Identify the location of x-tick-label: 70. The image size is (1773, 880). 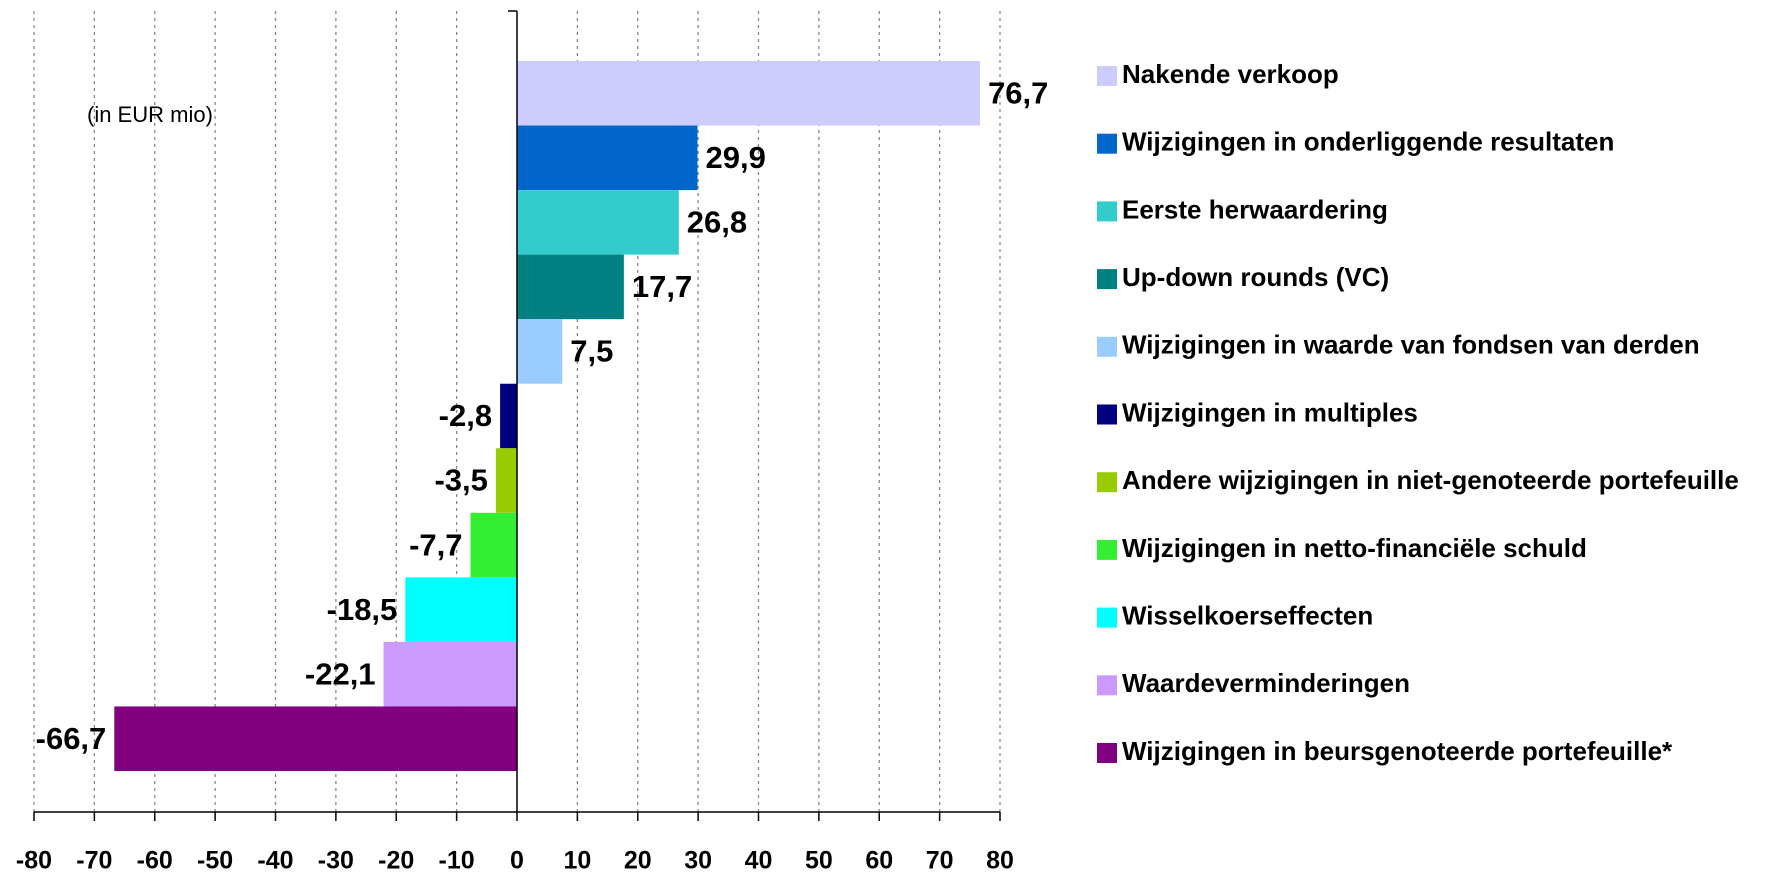
(940, 861).